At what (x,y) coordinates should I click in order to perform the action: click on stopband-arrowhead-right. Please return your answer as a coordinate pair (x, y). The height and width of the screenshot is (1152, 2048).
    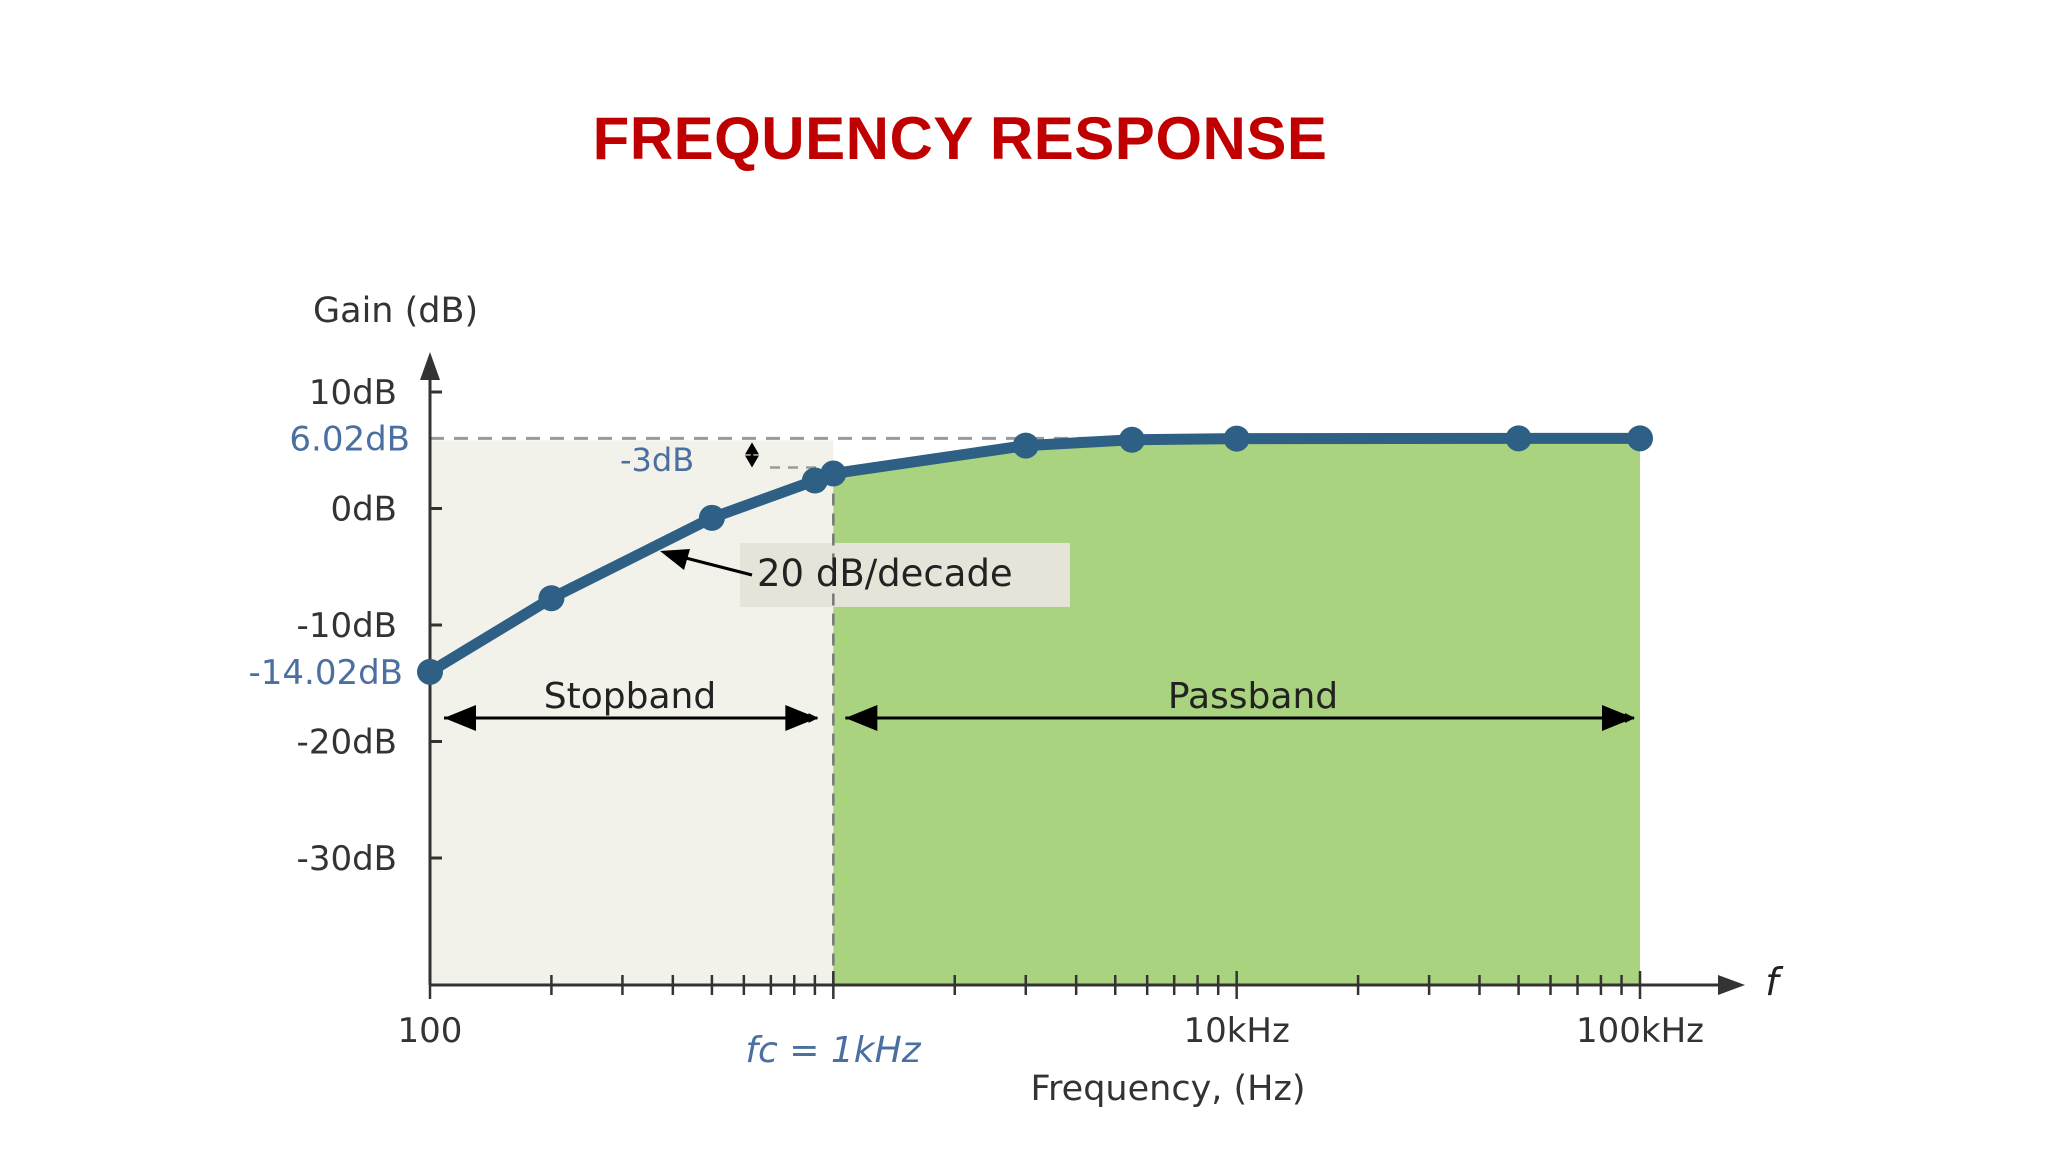
    Looking at the image, I should click on (801, 718).